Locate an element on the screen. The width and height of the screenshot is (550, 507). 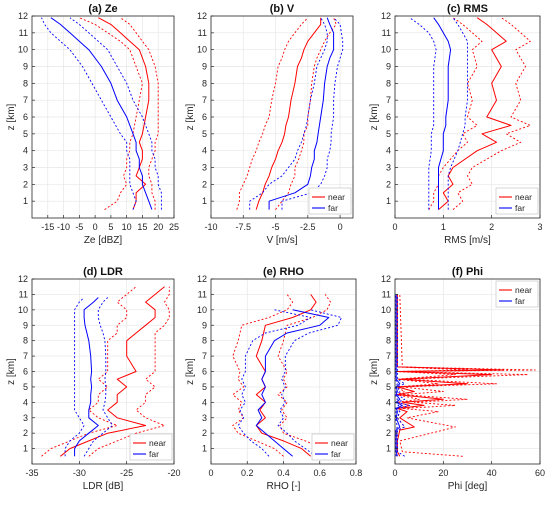
panel-d-title: (d) LDR is located at coordinates (103, 272).